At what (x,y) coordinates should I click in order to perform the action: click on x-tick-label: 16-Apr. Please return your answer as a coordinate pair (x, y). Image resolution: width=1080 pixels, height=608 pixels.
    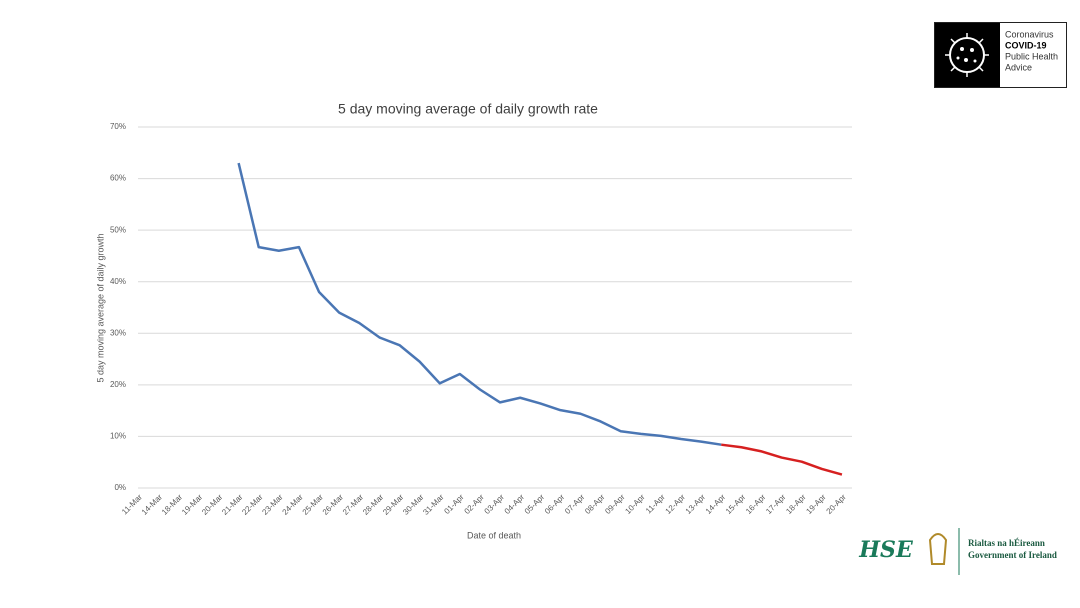
    Looking at the image, I should click on (756, 504).